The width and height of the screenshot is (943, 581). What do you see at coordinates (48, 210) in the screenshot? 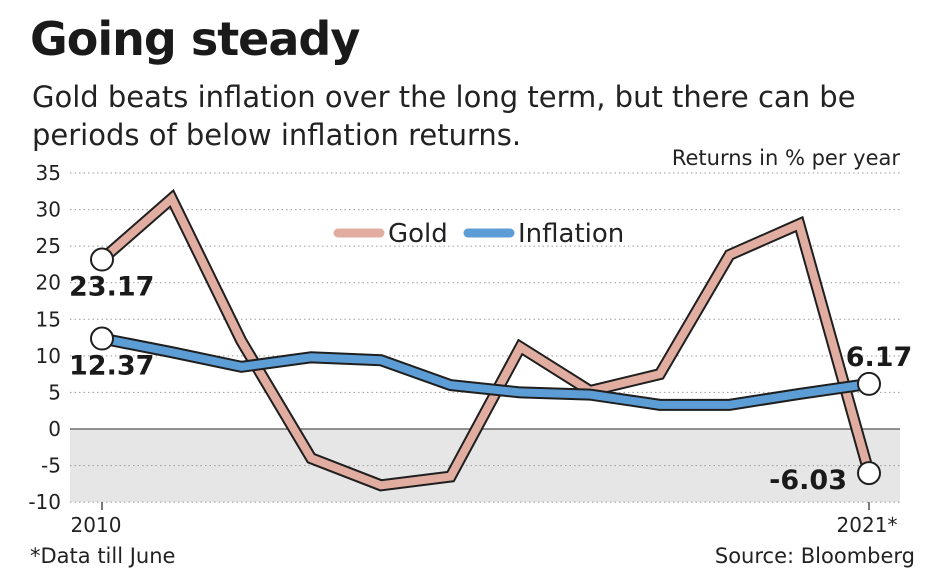
I see `y-tick-label: 30` at bounding box center [48, 210].